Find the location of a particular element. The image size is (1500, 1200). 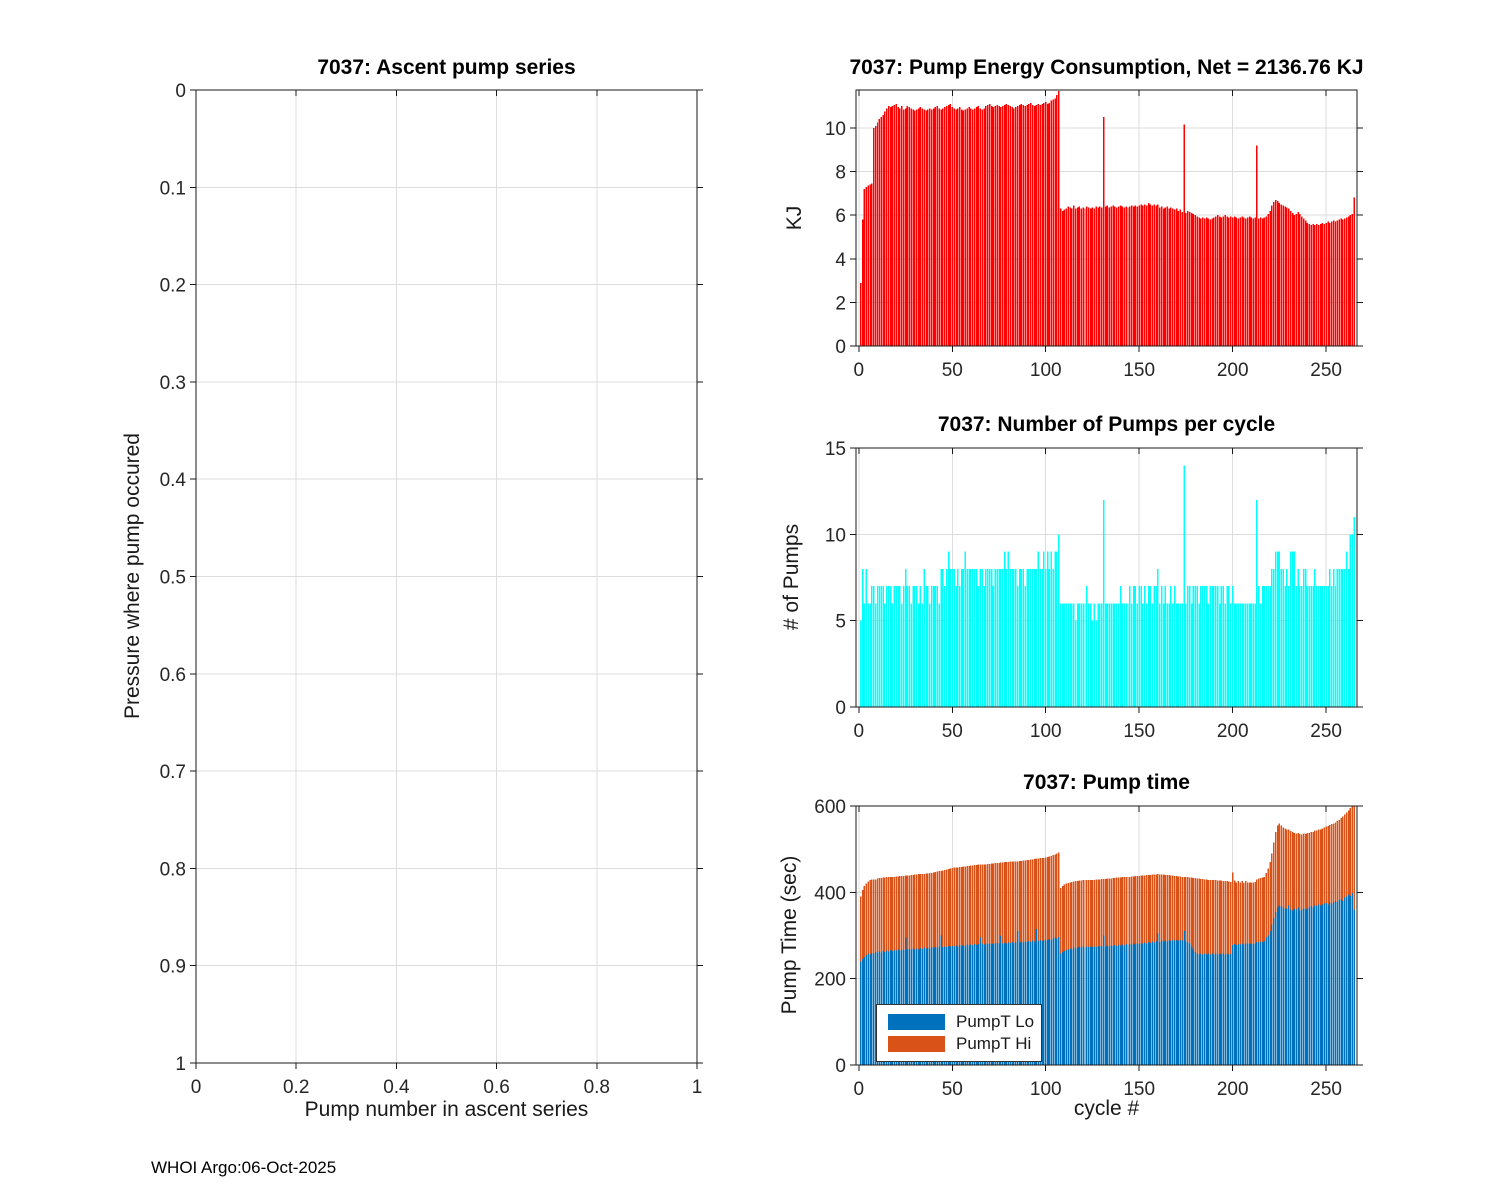

ascent-plot-title: 7037: Ascent pump series is located at coordinates (446, 67).